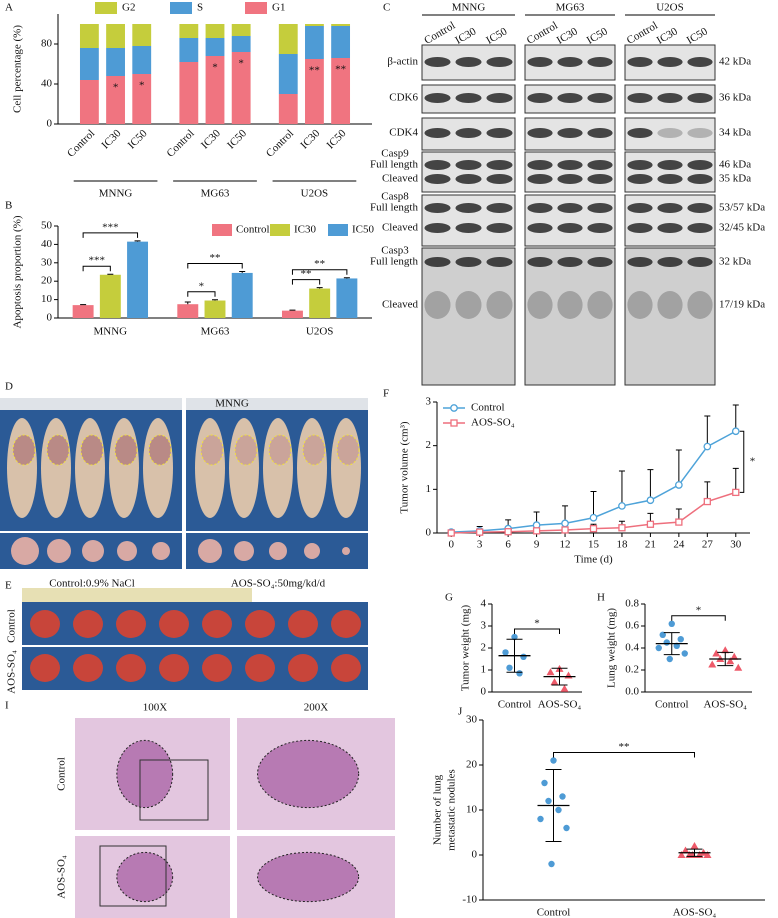 The width and height of the screenshot is (778, 918). What do you see at coordinates (400, 179) in the screenshot?
I see `band-label: Cleaved` at bounding box center [400, 179].